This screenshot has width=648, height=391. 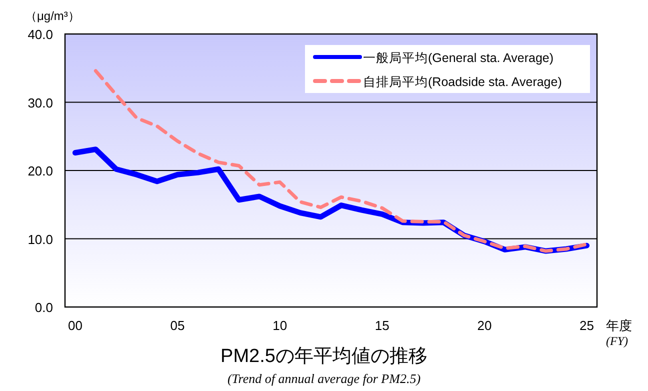 What do you see at coordinates (484, 325) in the screenshot?
I see `x-tick-label: 20` at bounding box center [484, 325].